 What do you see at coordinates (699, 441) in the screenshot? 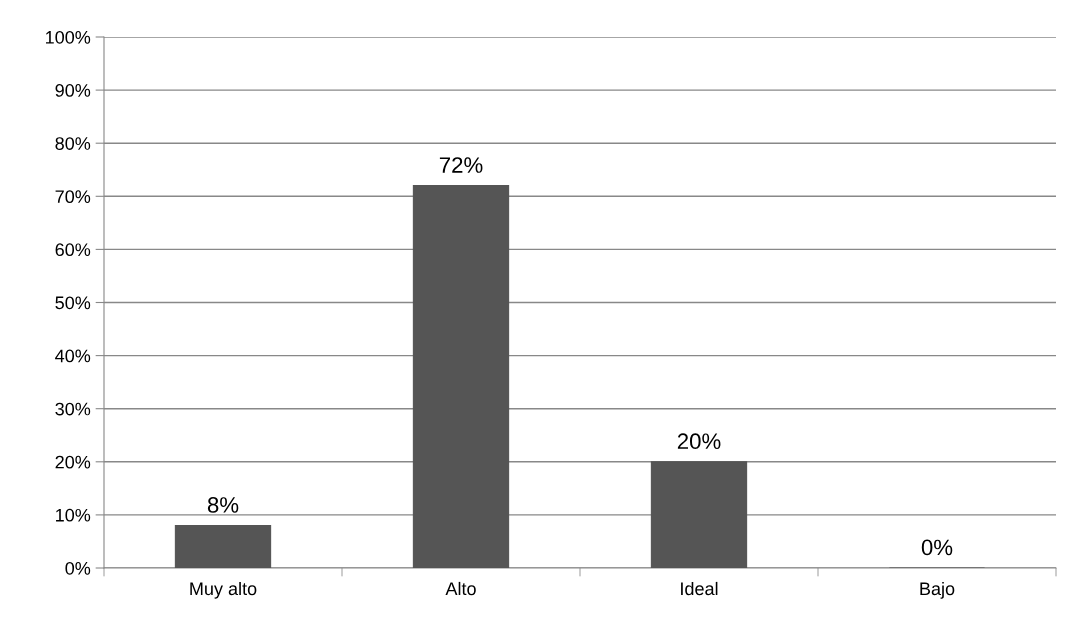
I see `data-label: 20%` at bounding box center [699, 441].